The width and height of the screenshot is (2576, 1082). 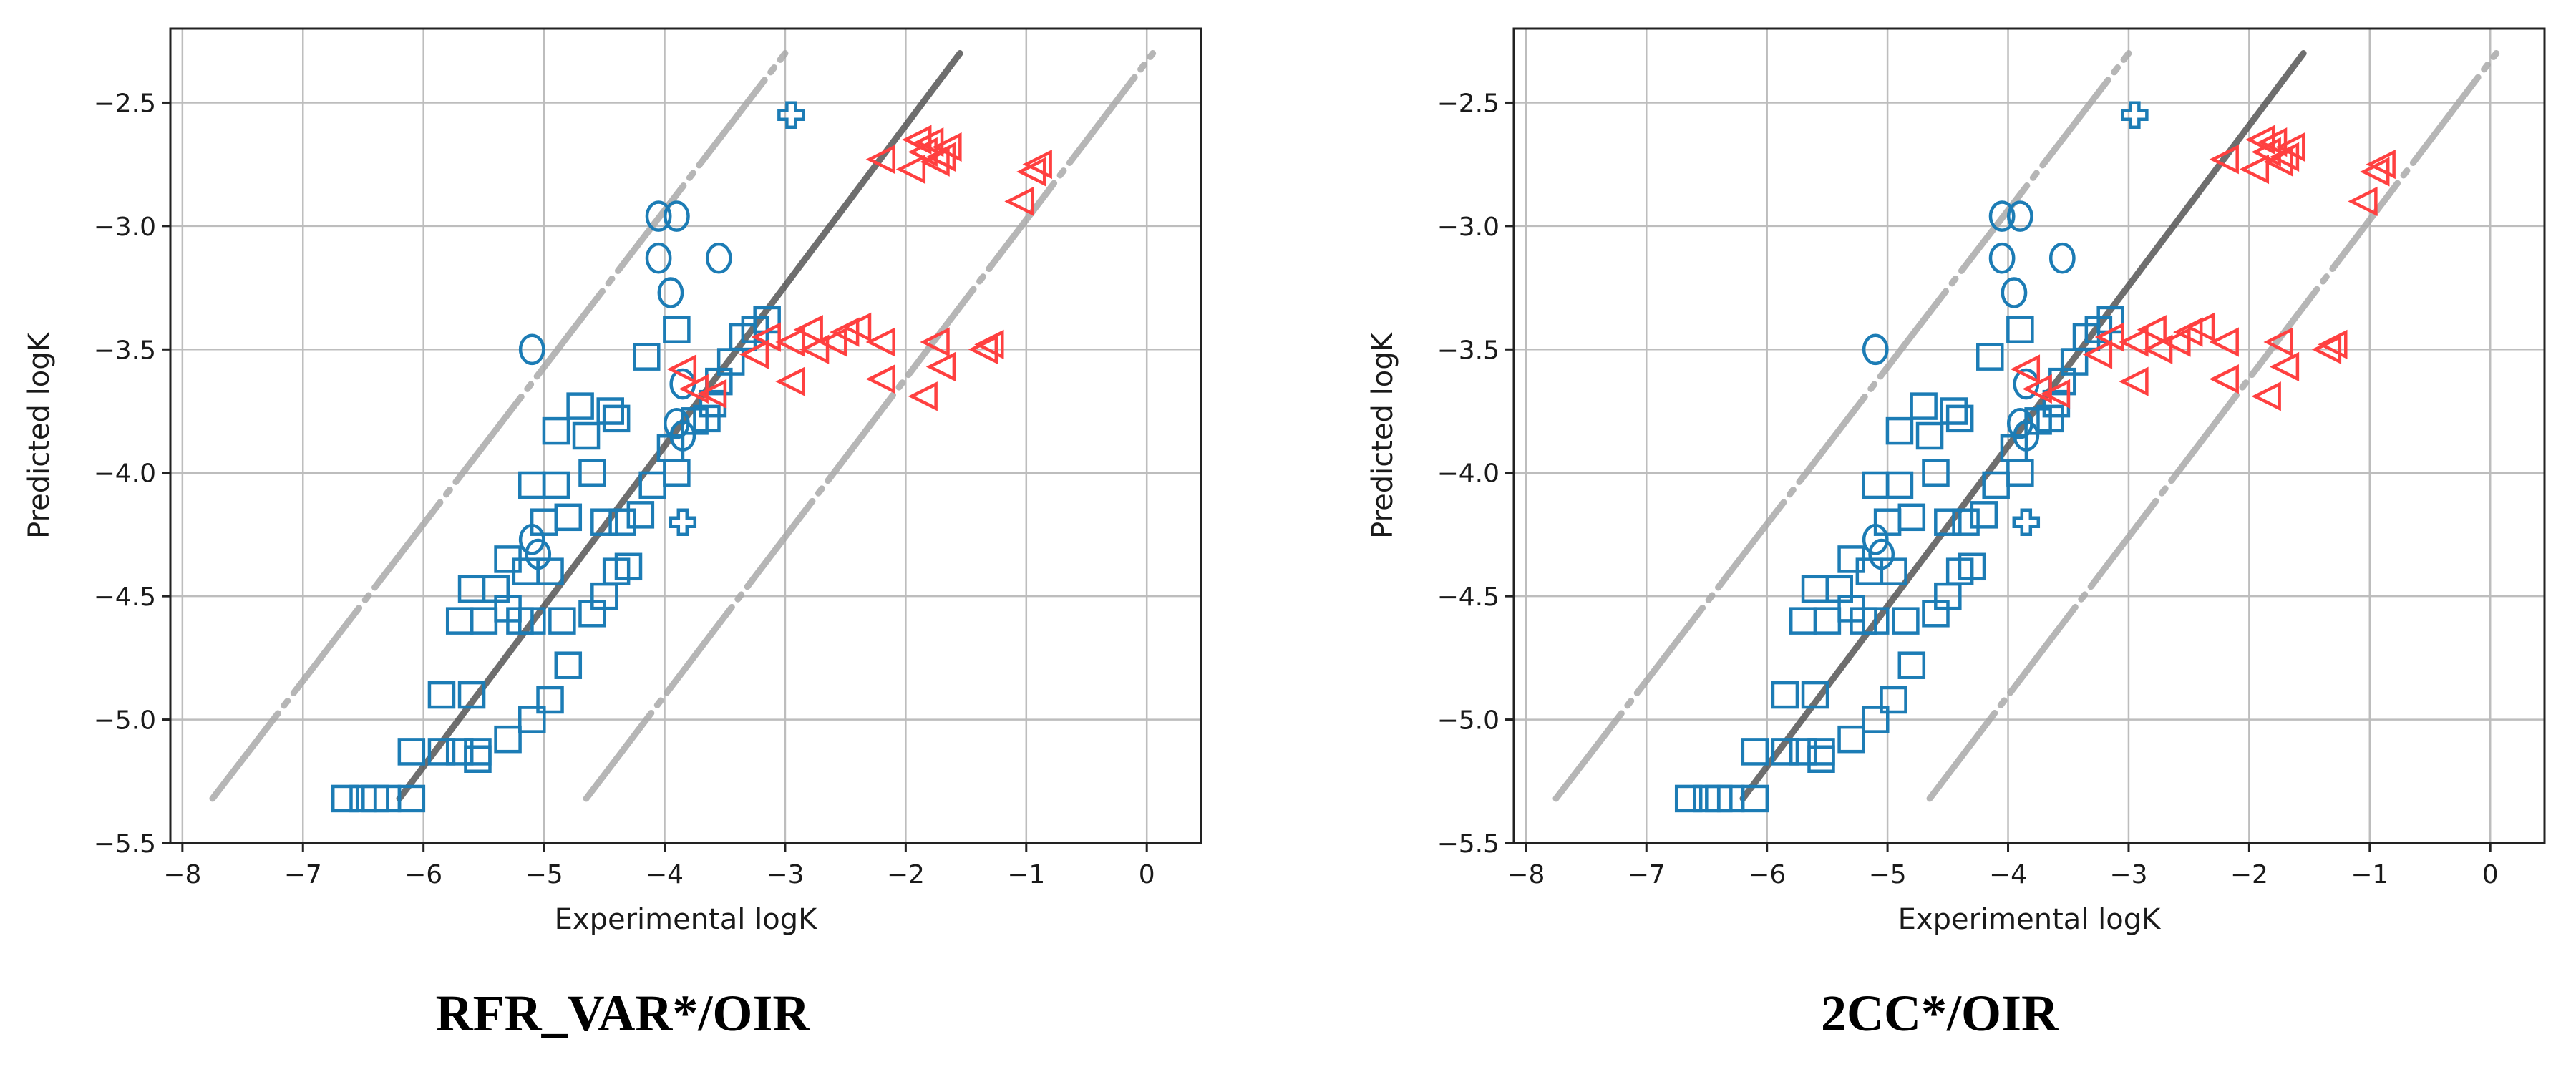 What do you see at coordinates (125, 227) in the screenshot?
I see `y-tick-label: −3.0` at bounding box center [125, 227].